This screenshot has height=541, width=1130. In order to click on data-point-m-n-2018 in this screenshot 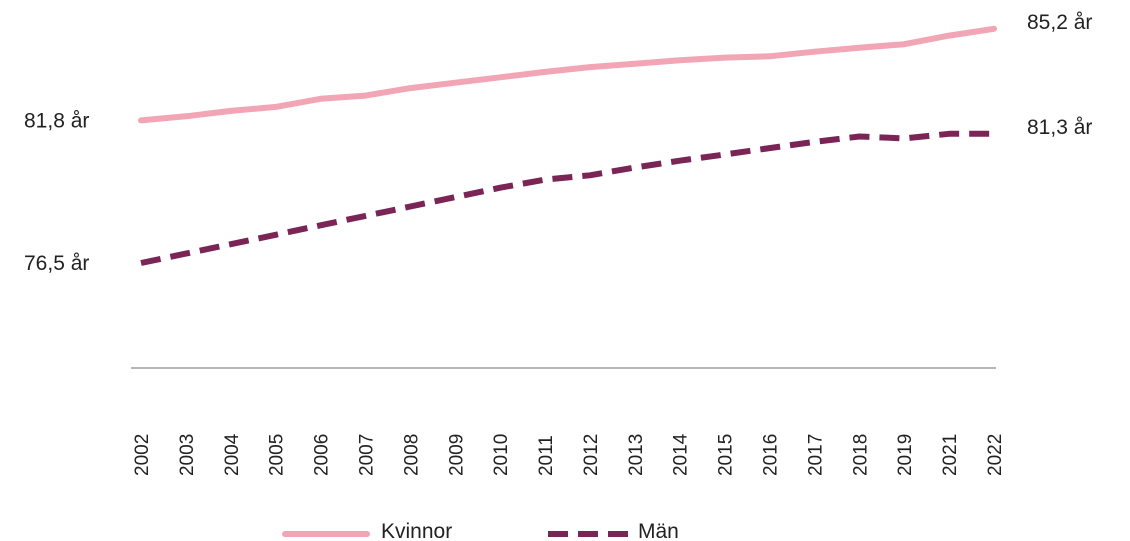, I will do `click(859, 137)`.